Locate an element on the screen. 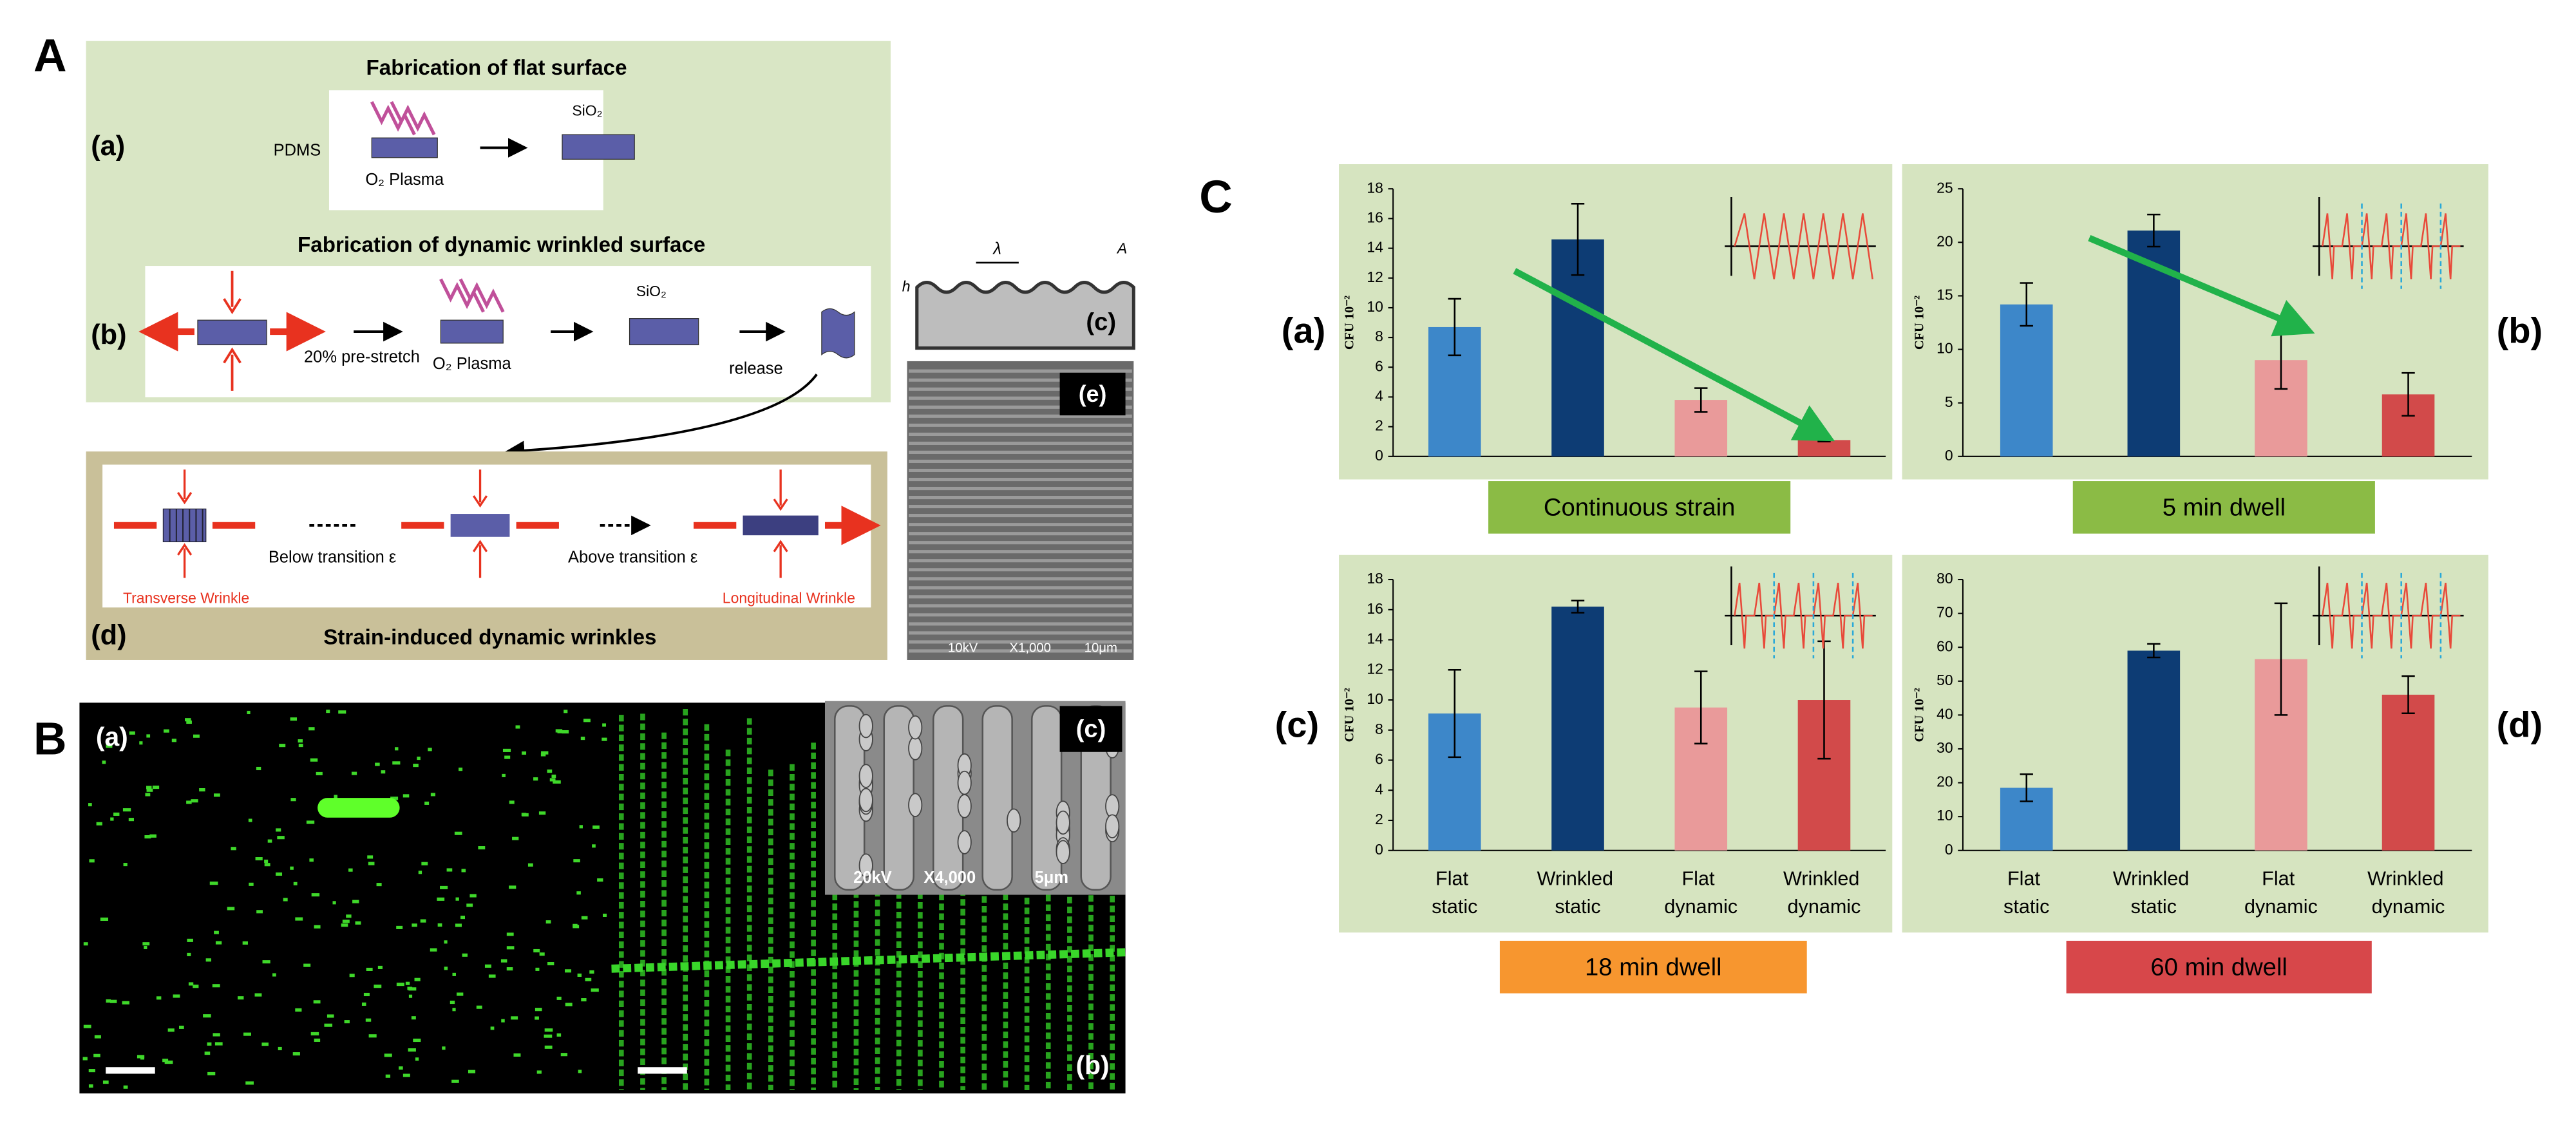 This screenshot has height=1123, width=2576. x-tick-label: Wrinkled dynamic is located at coordinates (1824, 893).